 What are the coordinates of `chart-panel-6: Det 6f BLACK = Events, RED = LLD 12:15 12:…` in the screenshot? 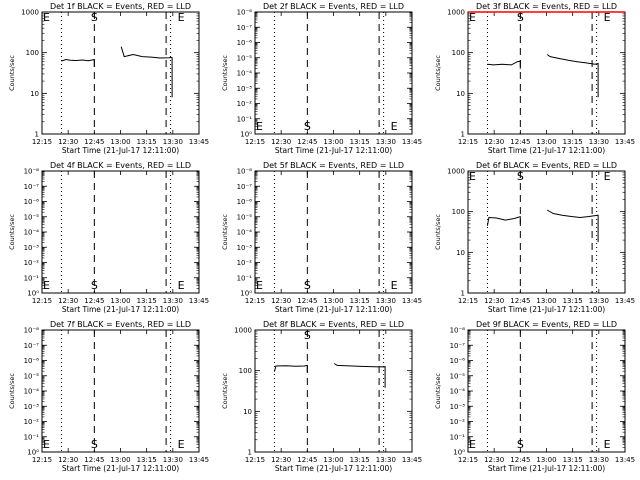 It's located at (534, 237).